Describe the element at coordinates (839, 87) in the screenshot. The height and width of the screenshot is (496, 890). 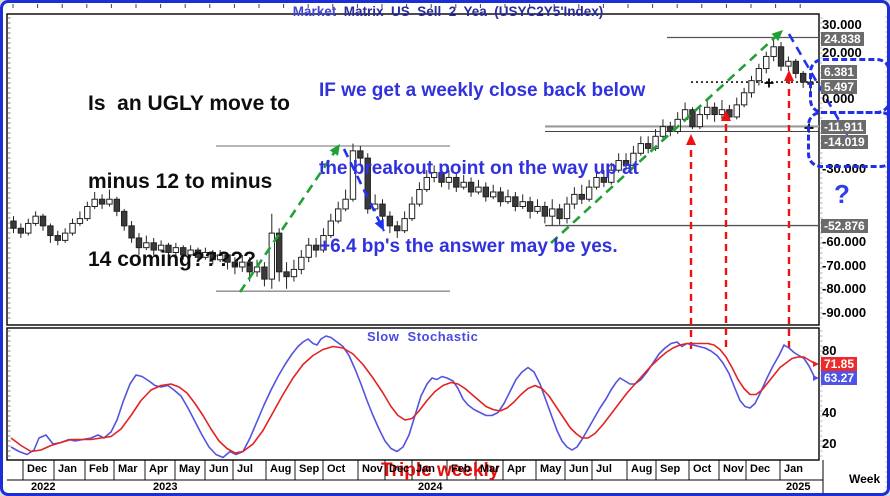
I see `price-value-badge: 5.497` at that location.